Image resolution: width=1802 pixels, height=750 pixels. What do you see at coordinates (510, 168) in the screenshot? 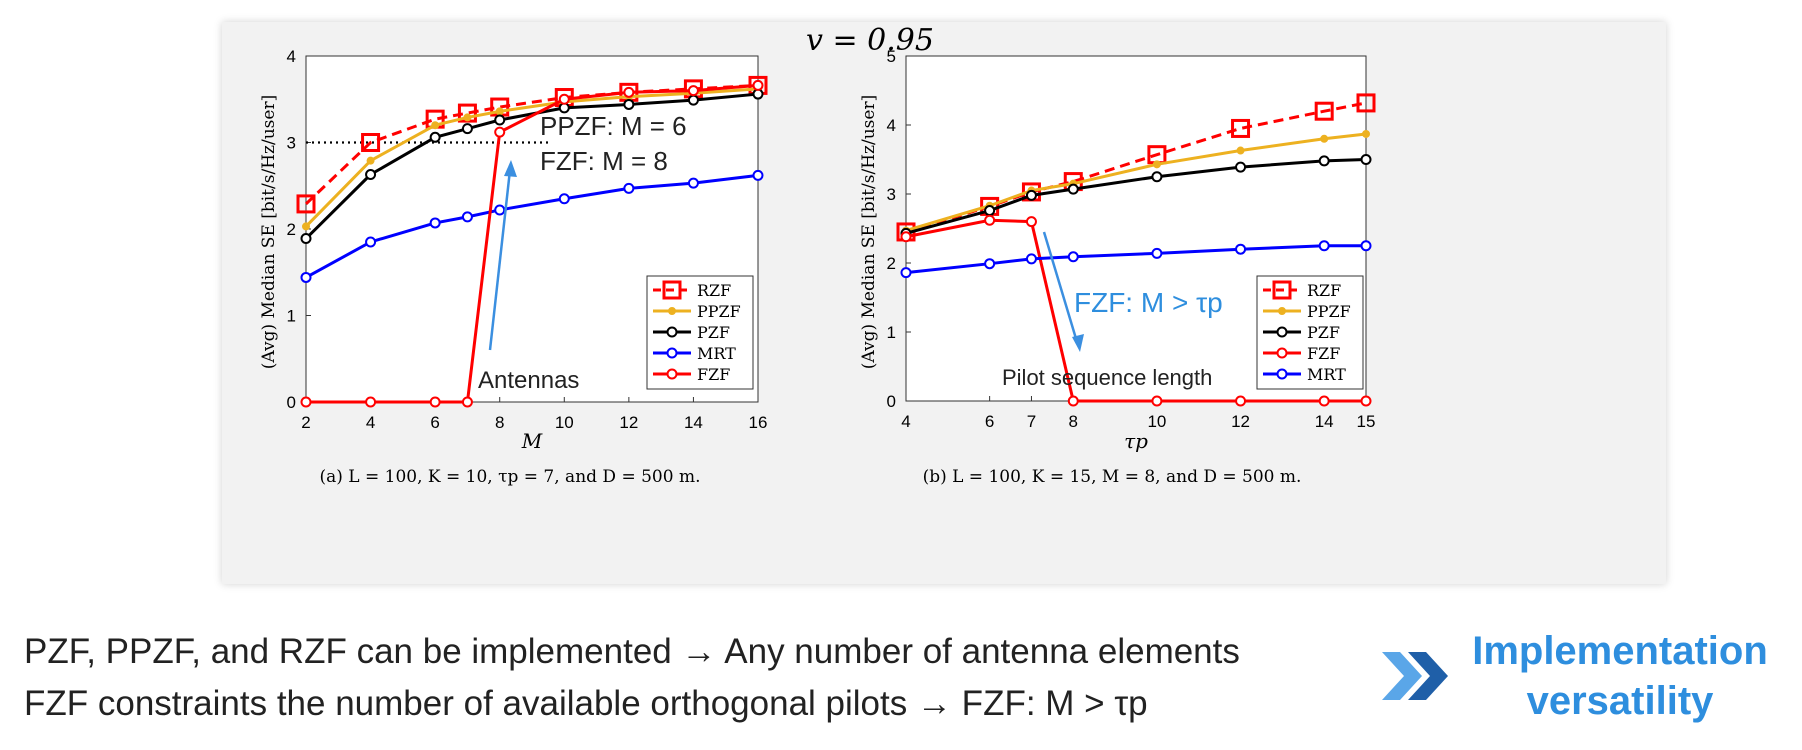
I see `chart-a-antennas-arrowhead` at bounding box center [510, 168].